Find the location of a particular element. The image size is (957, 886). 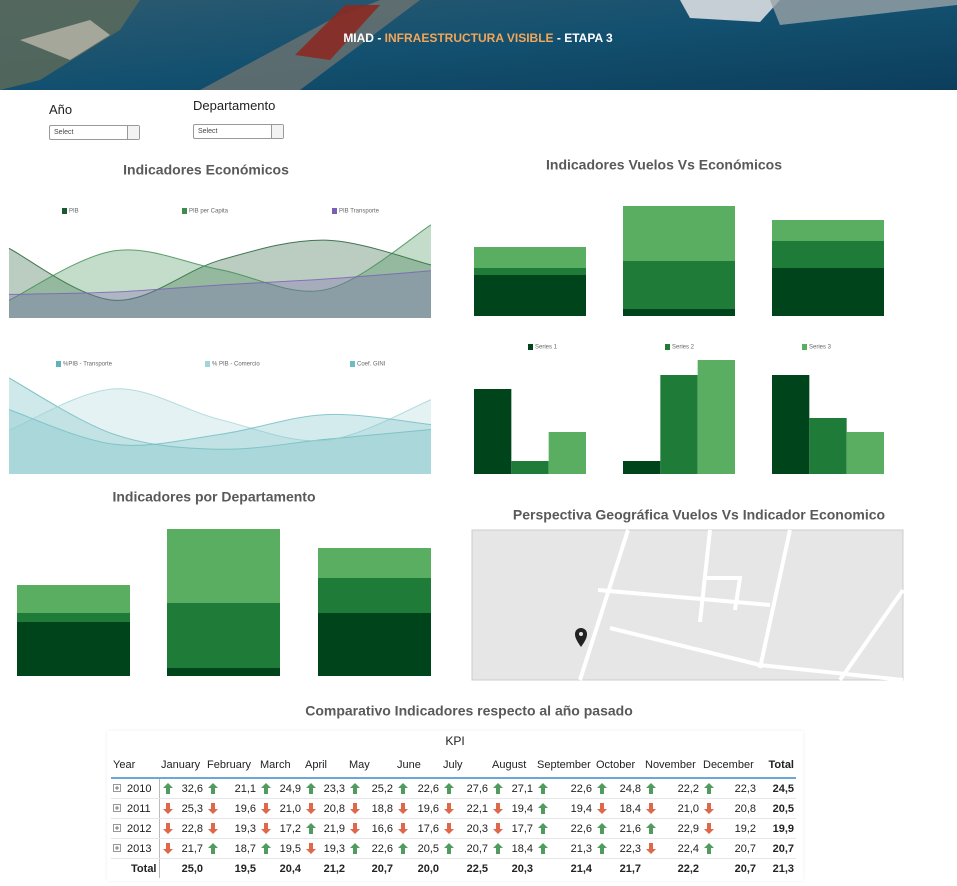

kpi-value: 19,4 is located at coordinates (581, 808).